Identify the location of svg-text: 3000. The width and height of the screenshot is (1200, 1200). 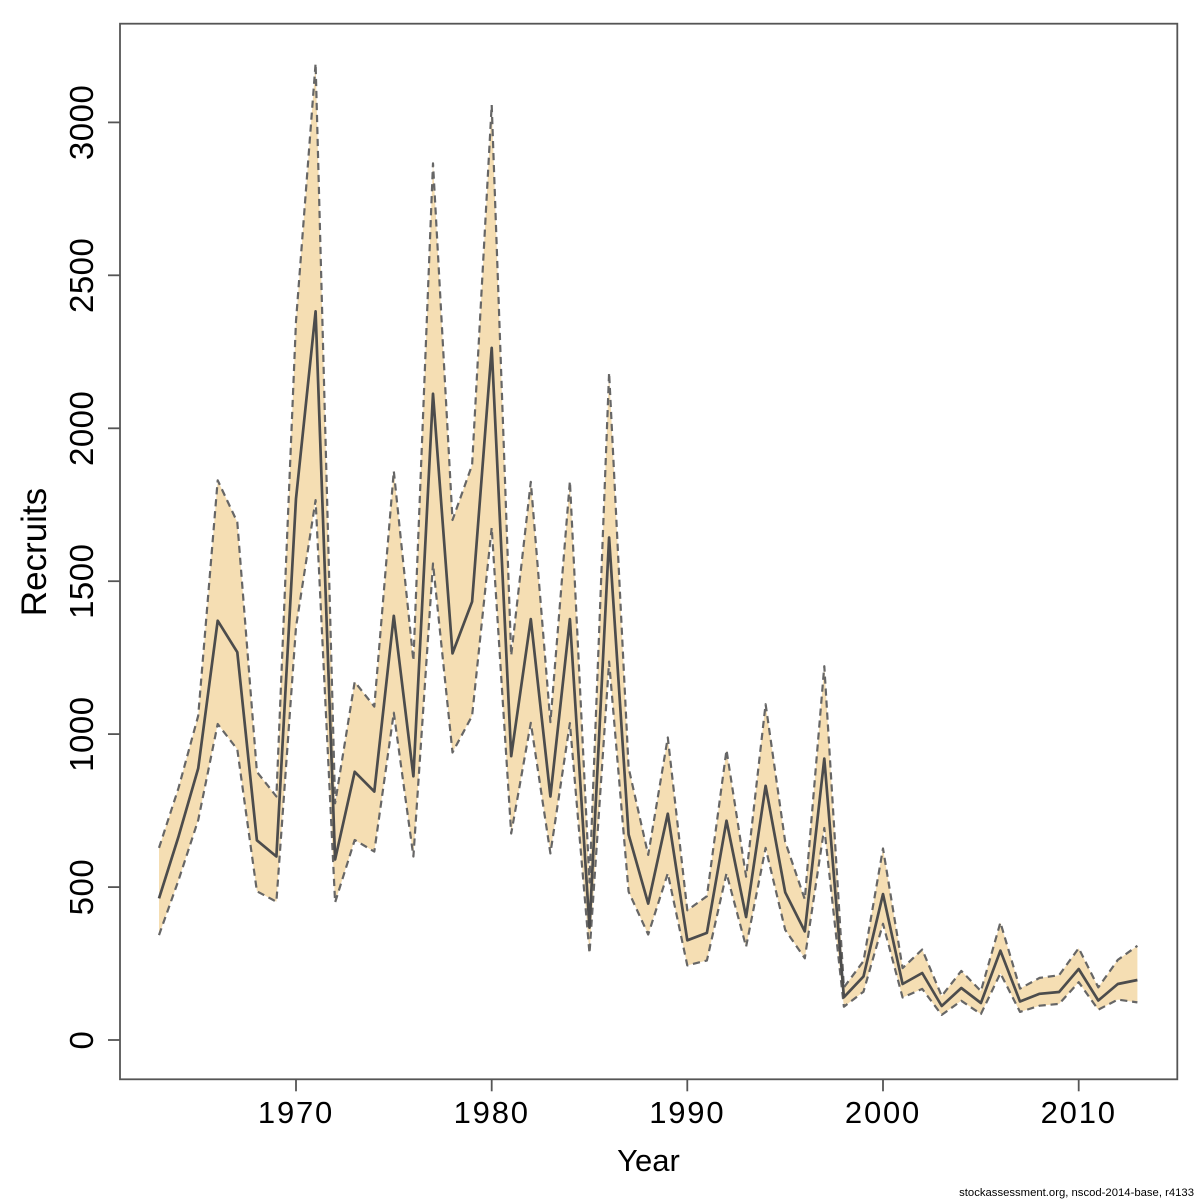
(81, 122).